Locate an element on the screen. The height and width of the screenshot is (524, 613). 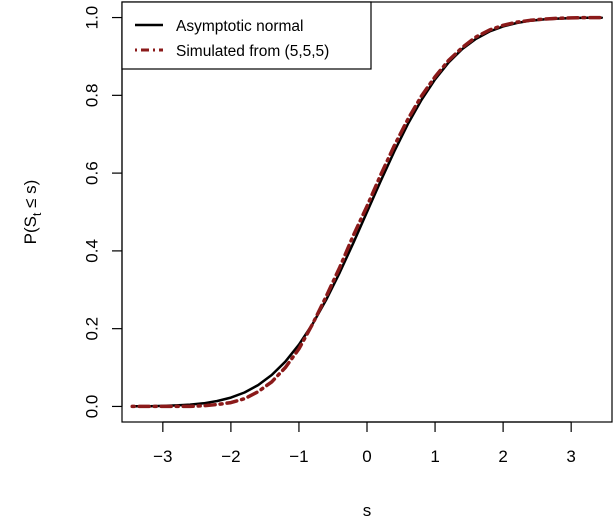
y-tick-label: 0.2 is located at coordinates (92, 329).